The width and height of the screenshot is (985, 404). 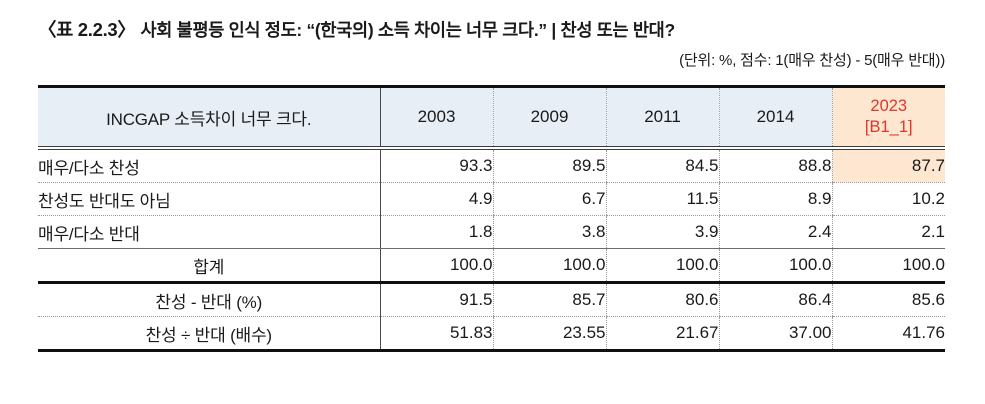 What do you see at coordinates (888, 165) in the screenshot?
I see `cell-value-highlighted: 87.7` at bounding box center [888, 165].